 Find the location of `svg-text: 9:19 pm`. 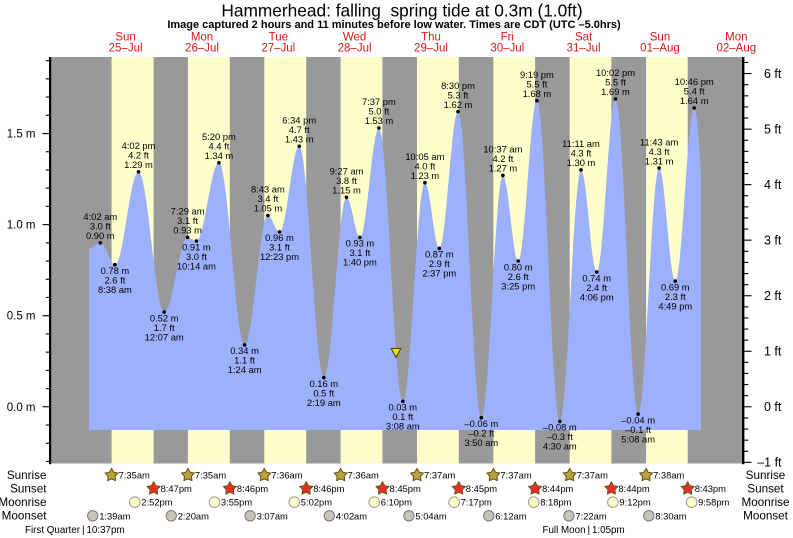

svg-text: 9:19 pm is located at coordinates (537, 74).